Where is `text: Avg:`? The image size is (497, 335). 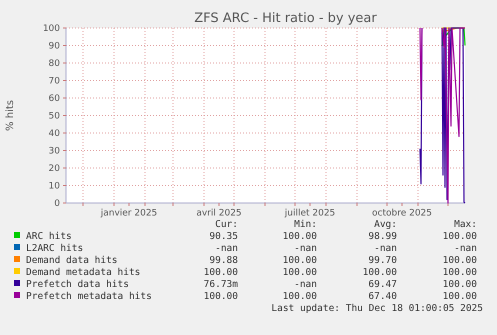
text: Avg: is located at coordinates (385, 224).